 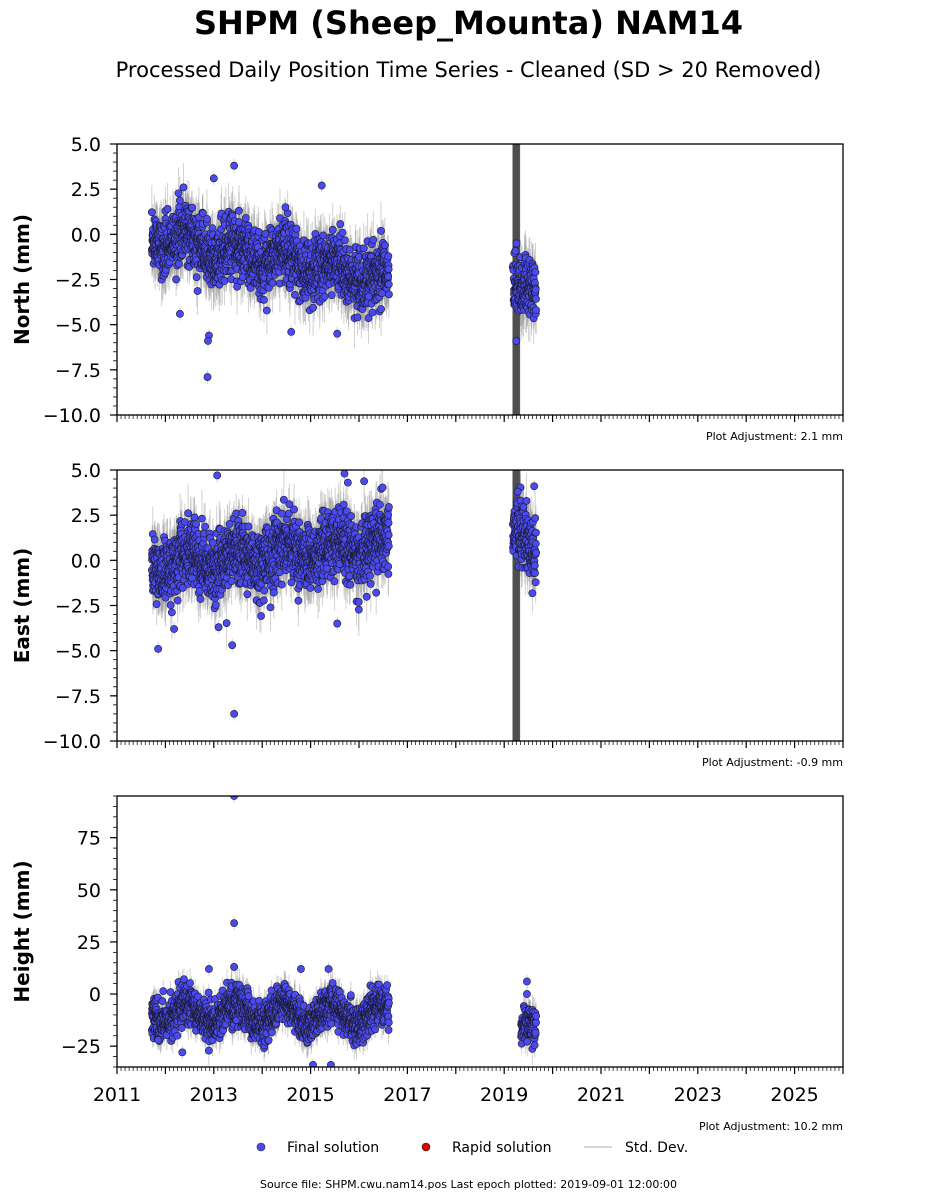 What do you see at coordinates (344, 271) in the screenshot?
I see `north-points-layer` at bounding box center [344, 271].